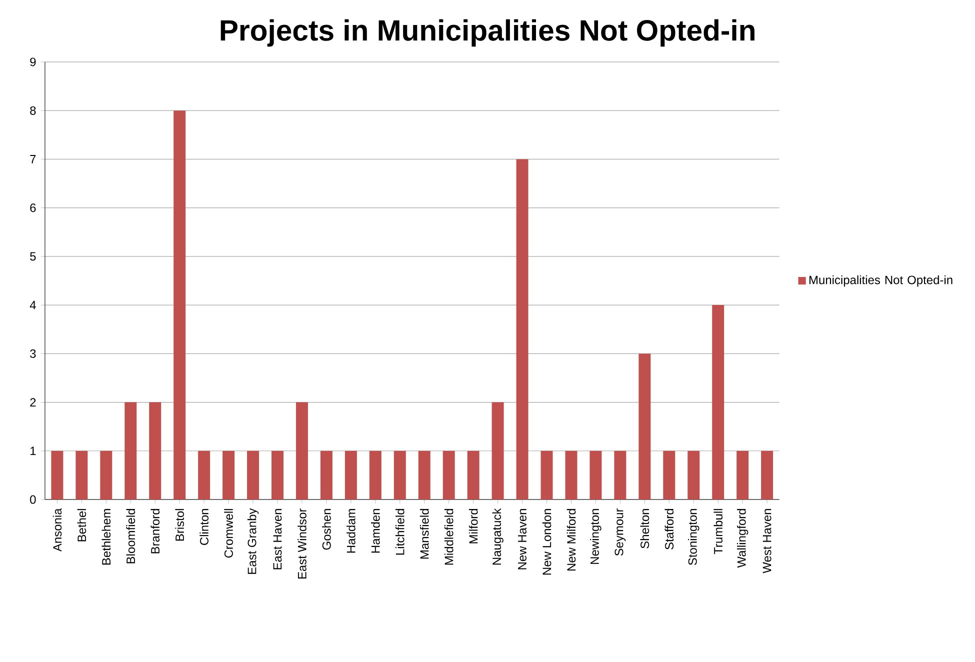 The width and height of the screenshot is (975, 662). I want to click on x-tick-label: Haddam, so click(351, 530).